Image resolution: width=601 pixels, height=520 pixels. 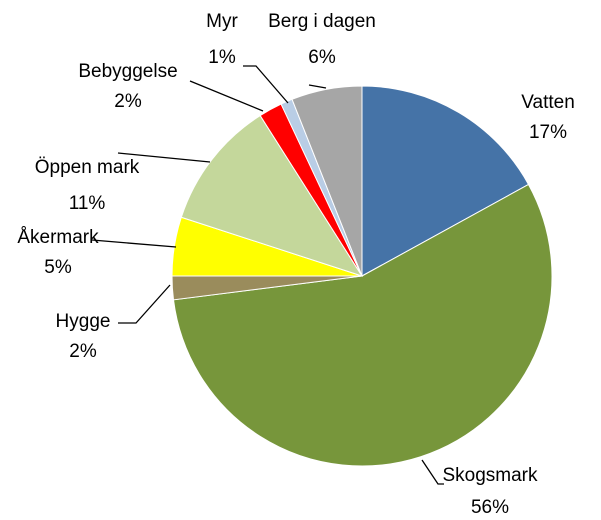 What do you see at coordinates (490, 475) in the screenshot?
I see `slice-label: Skogsmark` at bounding box center [490, 475].